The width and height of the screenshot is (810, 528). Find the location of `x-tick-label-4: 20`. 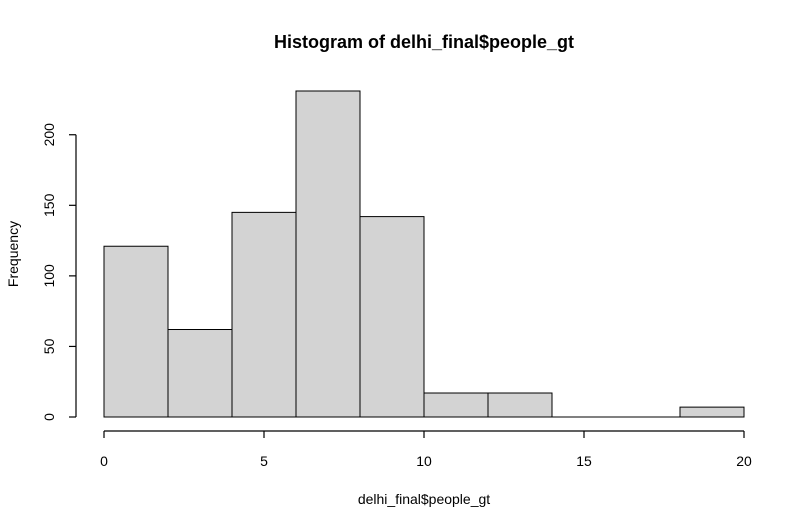

x-tick-label-4: 20 is located at coordinates (744, 461).